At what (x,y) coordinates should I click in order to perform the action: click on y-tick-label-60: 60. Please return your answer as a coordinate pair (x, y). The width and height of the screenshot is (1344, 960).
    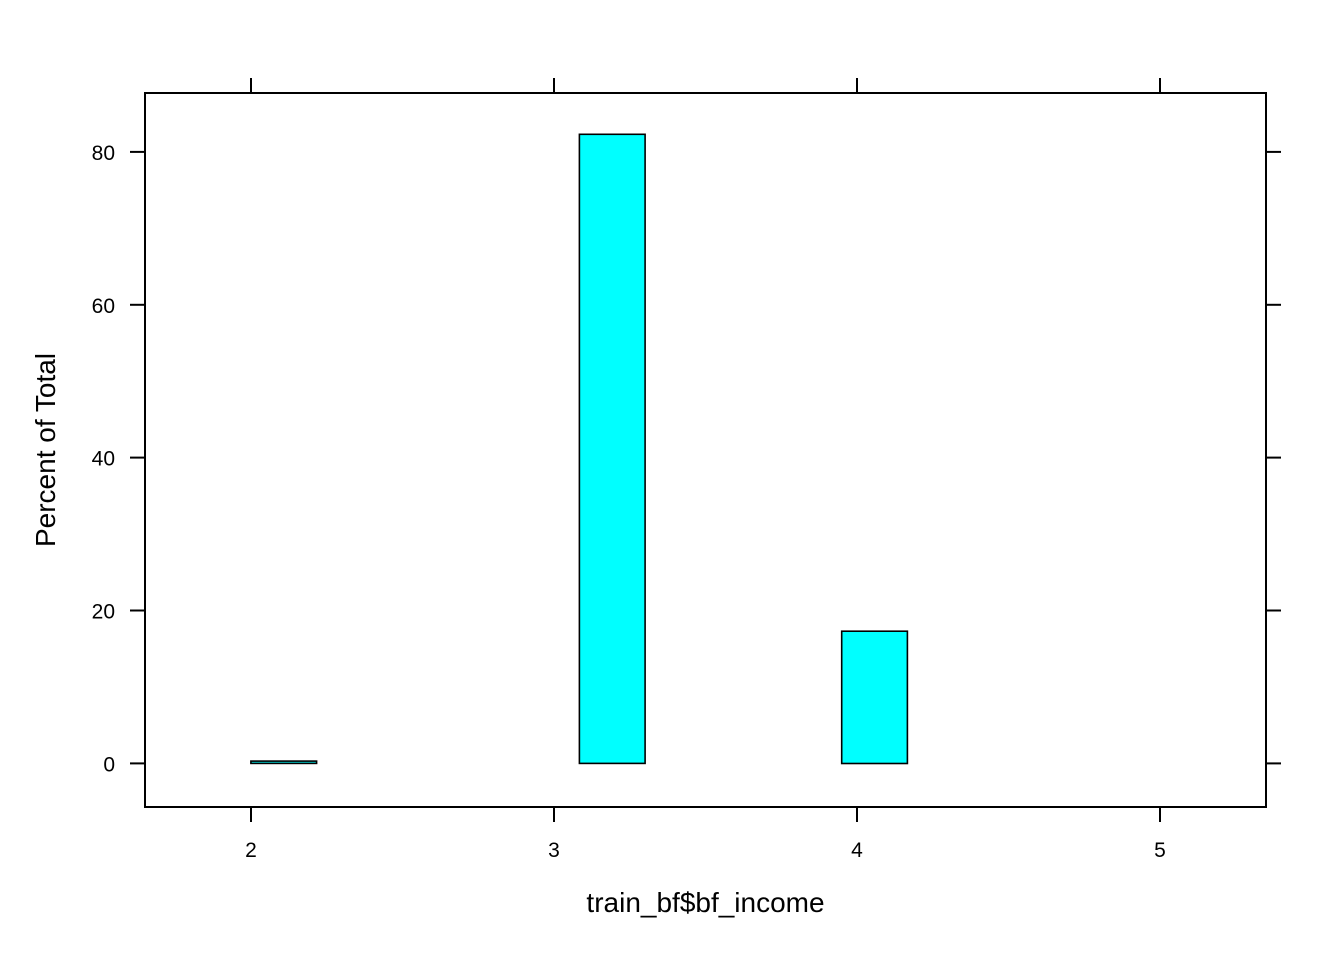
    Looking at the image, I should click on (103, 306).